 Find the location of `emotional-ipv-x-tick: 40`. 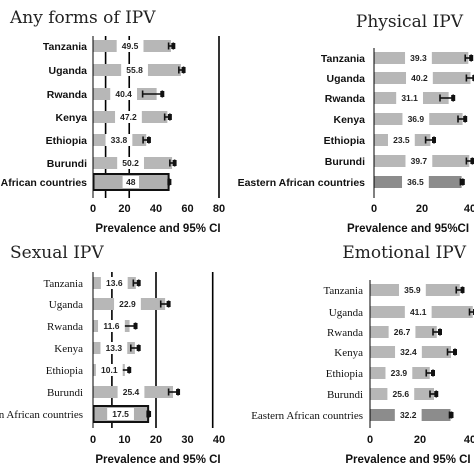

emotional-ipv-x-tick: 40 is located at coordinates (469, 440).